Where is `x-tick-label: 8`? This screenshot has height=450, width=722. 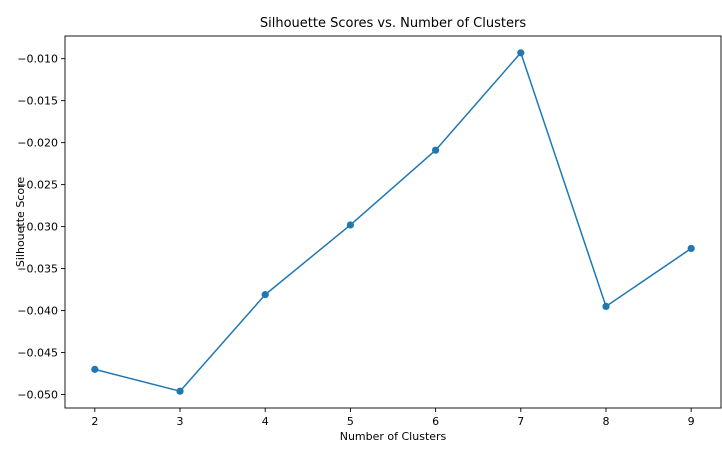 x-tick-label: 8 is located at coordinates (605, 421).